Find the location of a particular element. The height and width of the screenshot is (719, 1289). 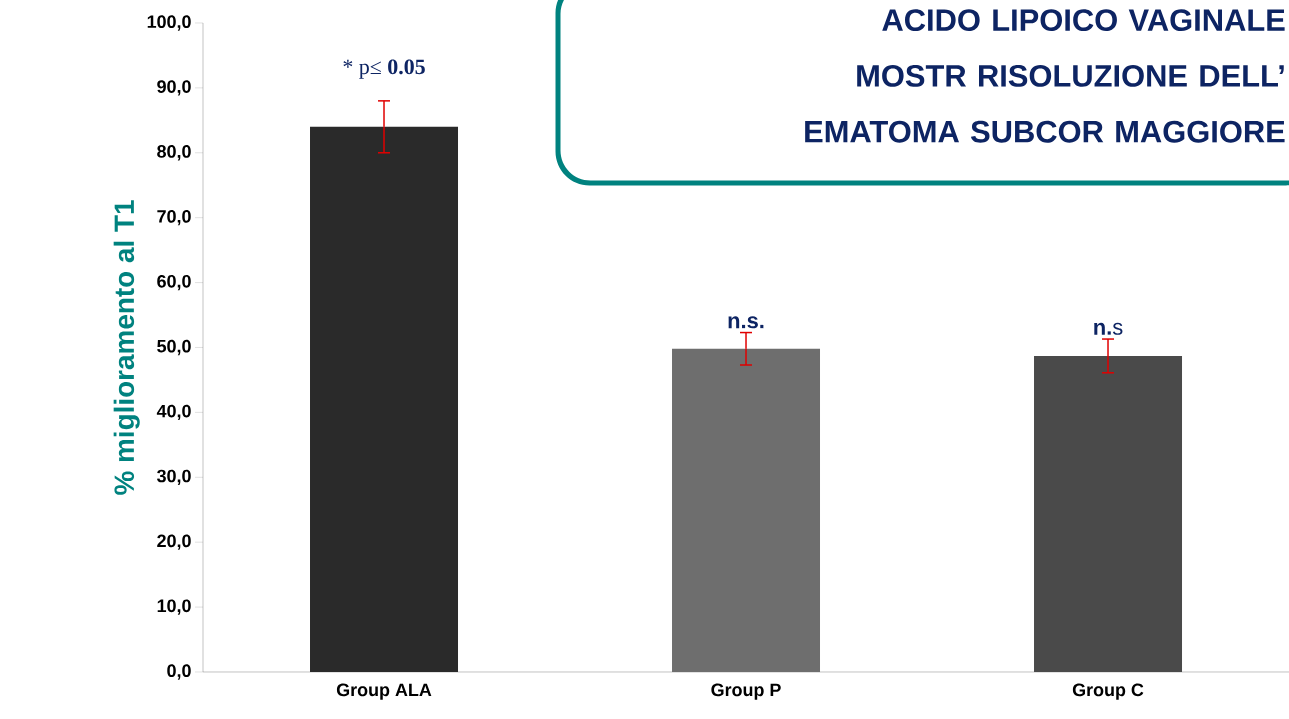

annotation: n.s is located at coordinates (1108, 328).